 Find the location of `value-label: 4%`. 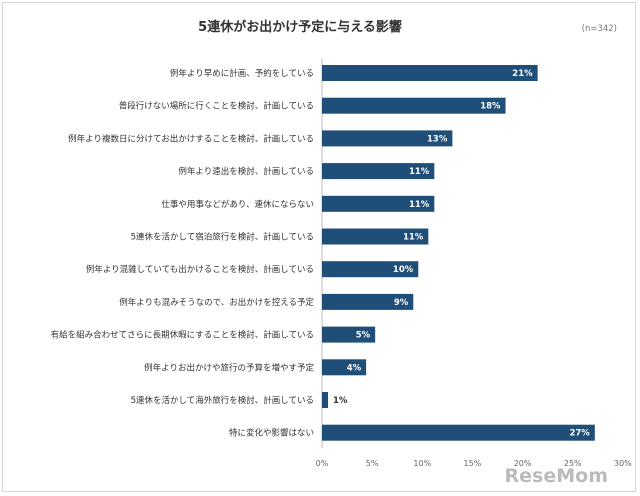

value-label: 4% is located at coordinates (354, 368).